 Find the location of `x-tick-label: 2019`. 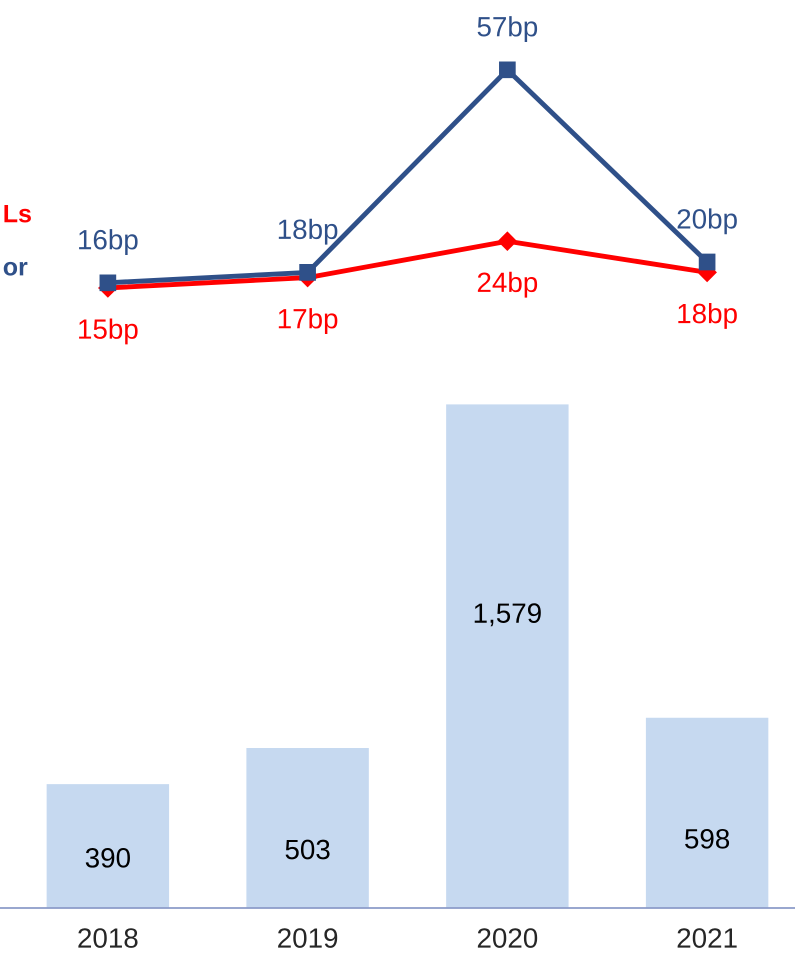

x-tick-label: 2019 is located at coordinates (308, 938).